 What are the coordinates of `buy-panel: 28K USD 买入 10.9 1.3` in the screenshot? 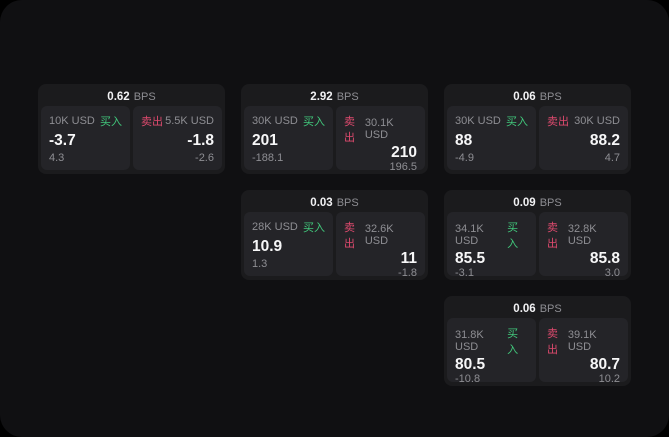 It's located at (288, 244).